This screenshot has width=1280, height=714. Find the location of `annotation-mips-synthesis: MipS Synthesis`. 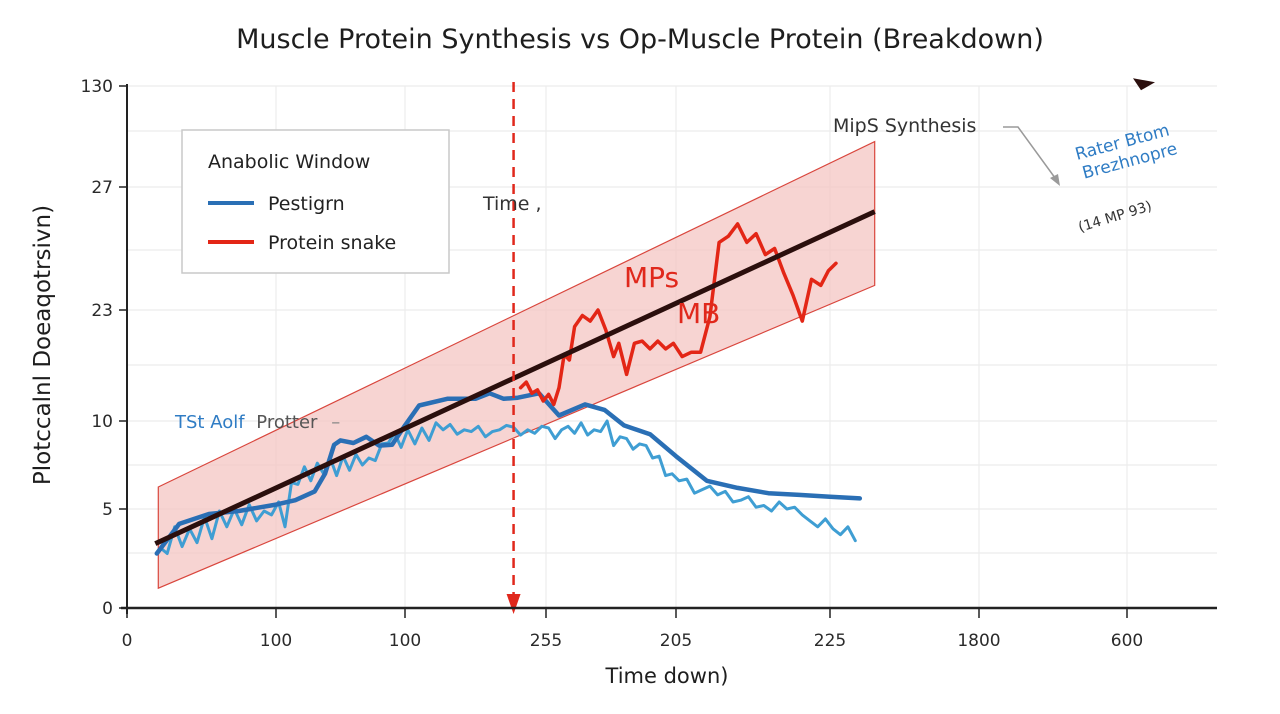

annotation-mips-synthesis: MipS Synthesis is located at coordinates (904, 126).